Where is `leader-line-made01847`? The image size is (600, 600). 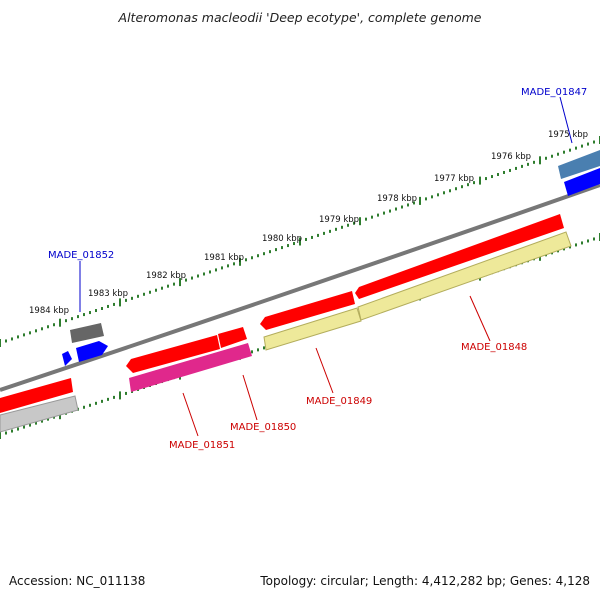 leader-line-made01847 is located at coordinates (566, 120).